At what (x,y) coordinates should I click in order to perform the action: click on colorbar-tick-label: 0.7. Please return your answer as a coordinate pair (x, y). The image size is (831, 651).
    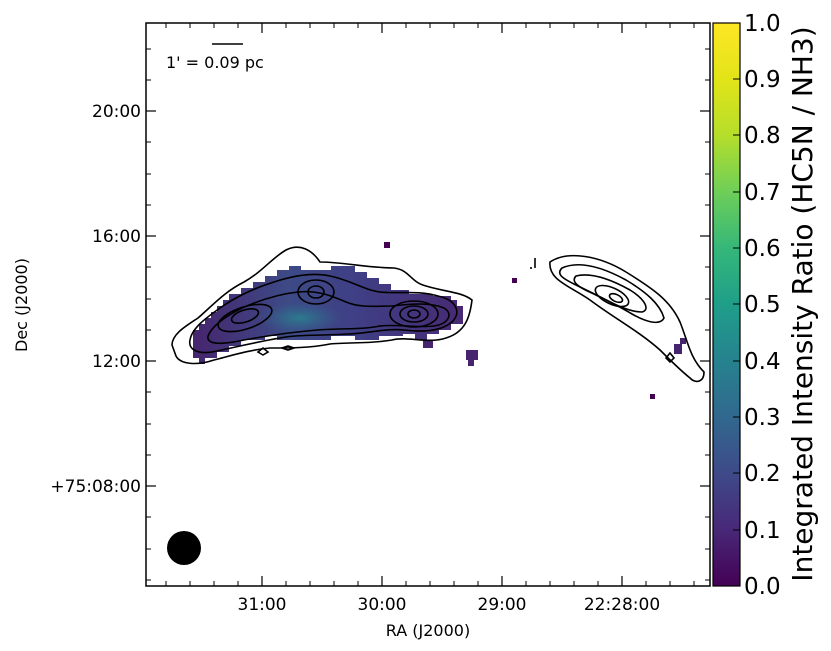
    Looking at the image, I should click on (762, 193).